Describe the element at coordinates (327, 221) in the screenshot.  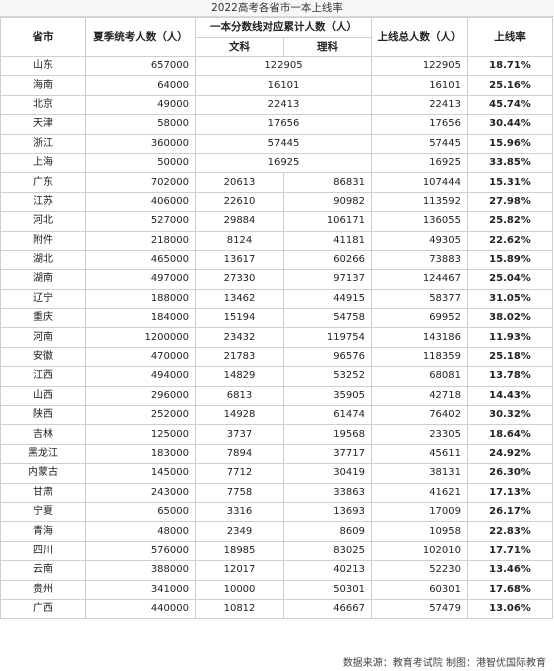
I see `science-cell: 106171` at that location.